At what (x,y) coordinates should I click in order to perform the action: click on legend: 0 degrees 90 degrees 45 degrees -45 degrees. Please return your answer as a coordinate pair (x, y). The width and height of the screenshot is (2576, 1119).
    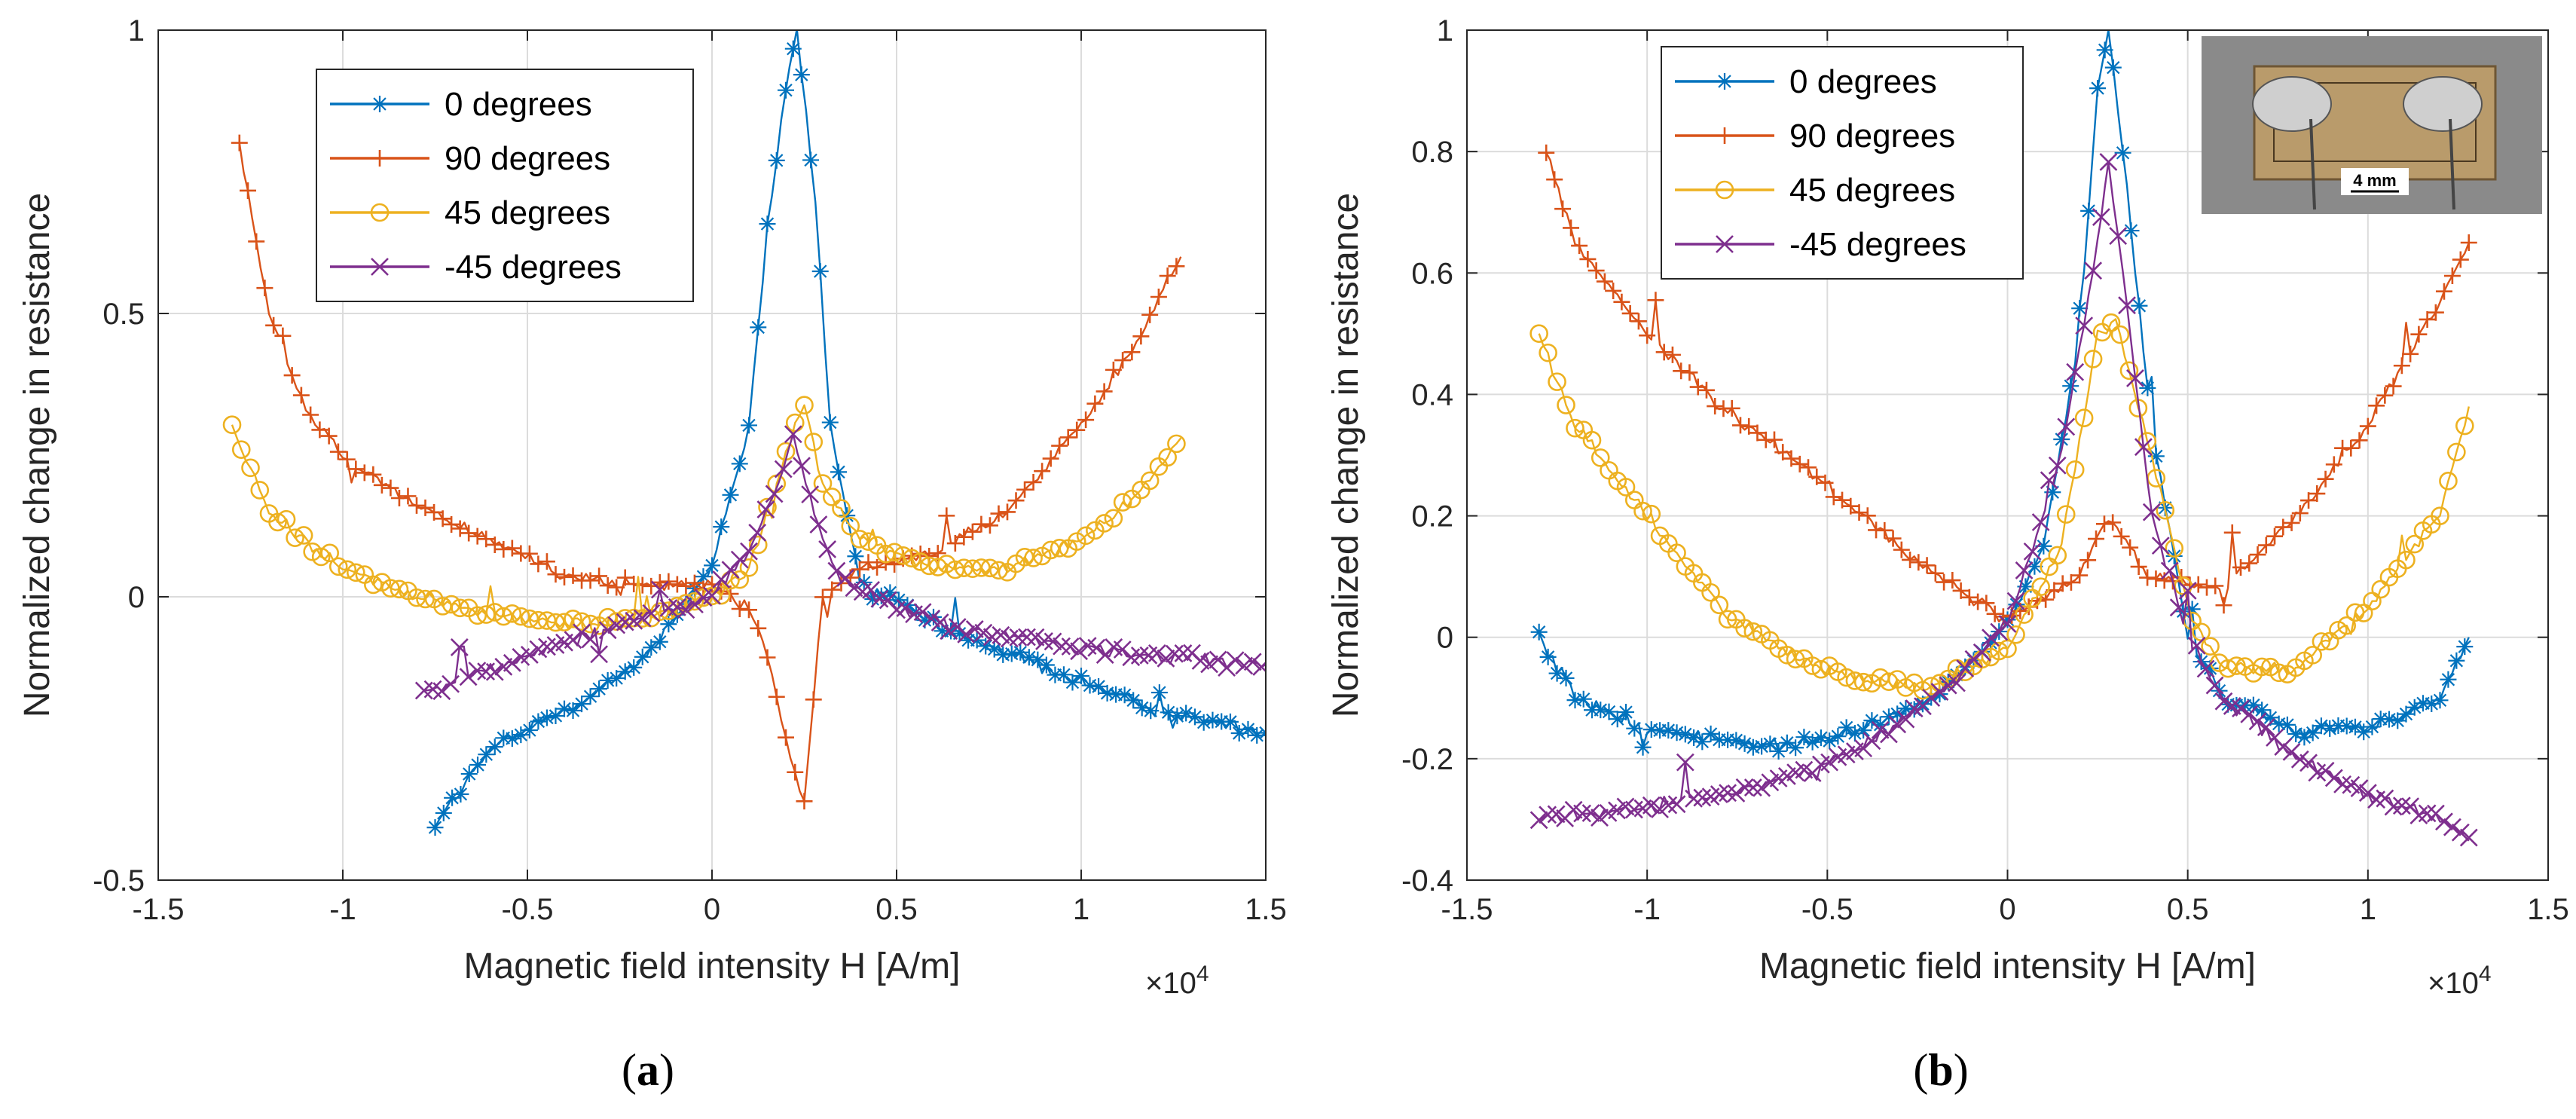
    Looking at the image, I should click on (505, 185).